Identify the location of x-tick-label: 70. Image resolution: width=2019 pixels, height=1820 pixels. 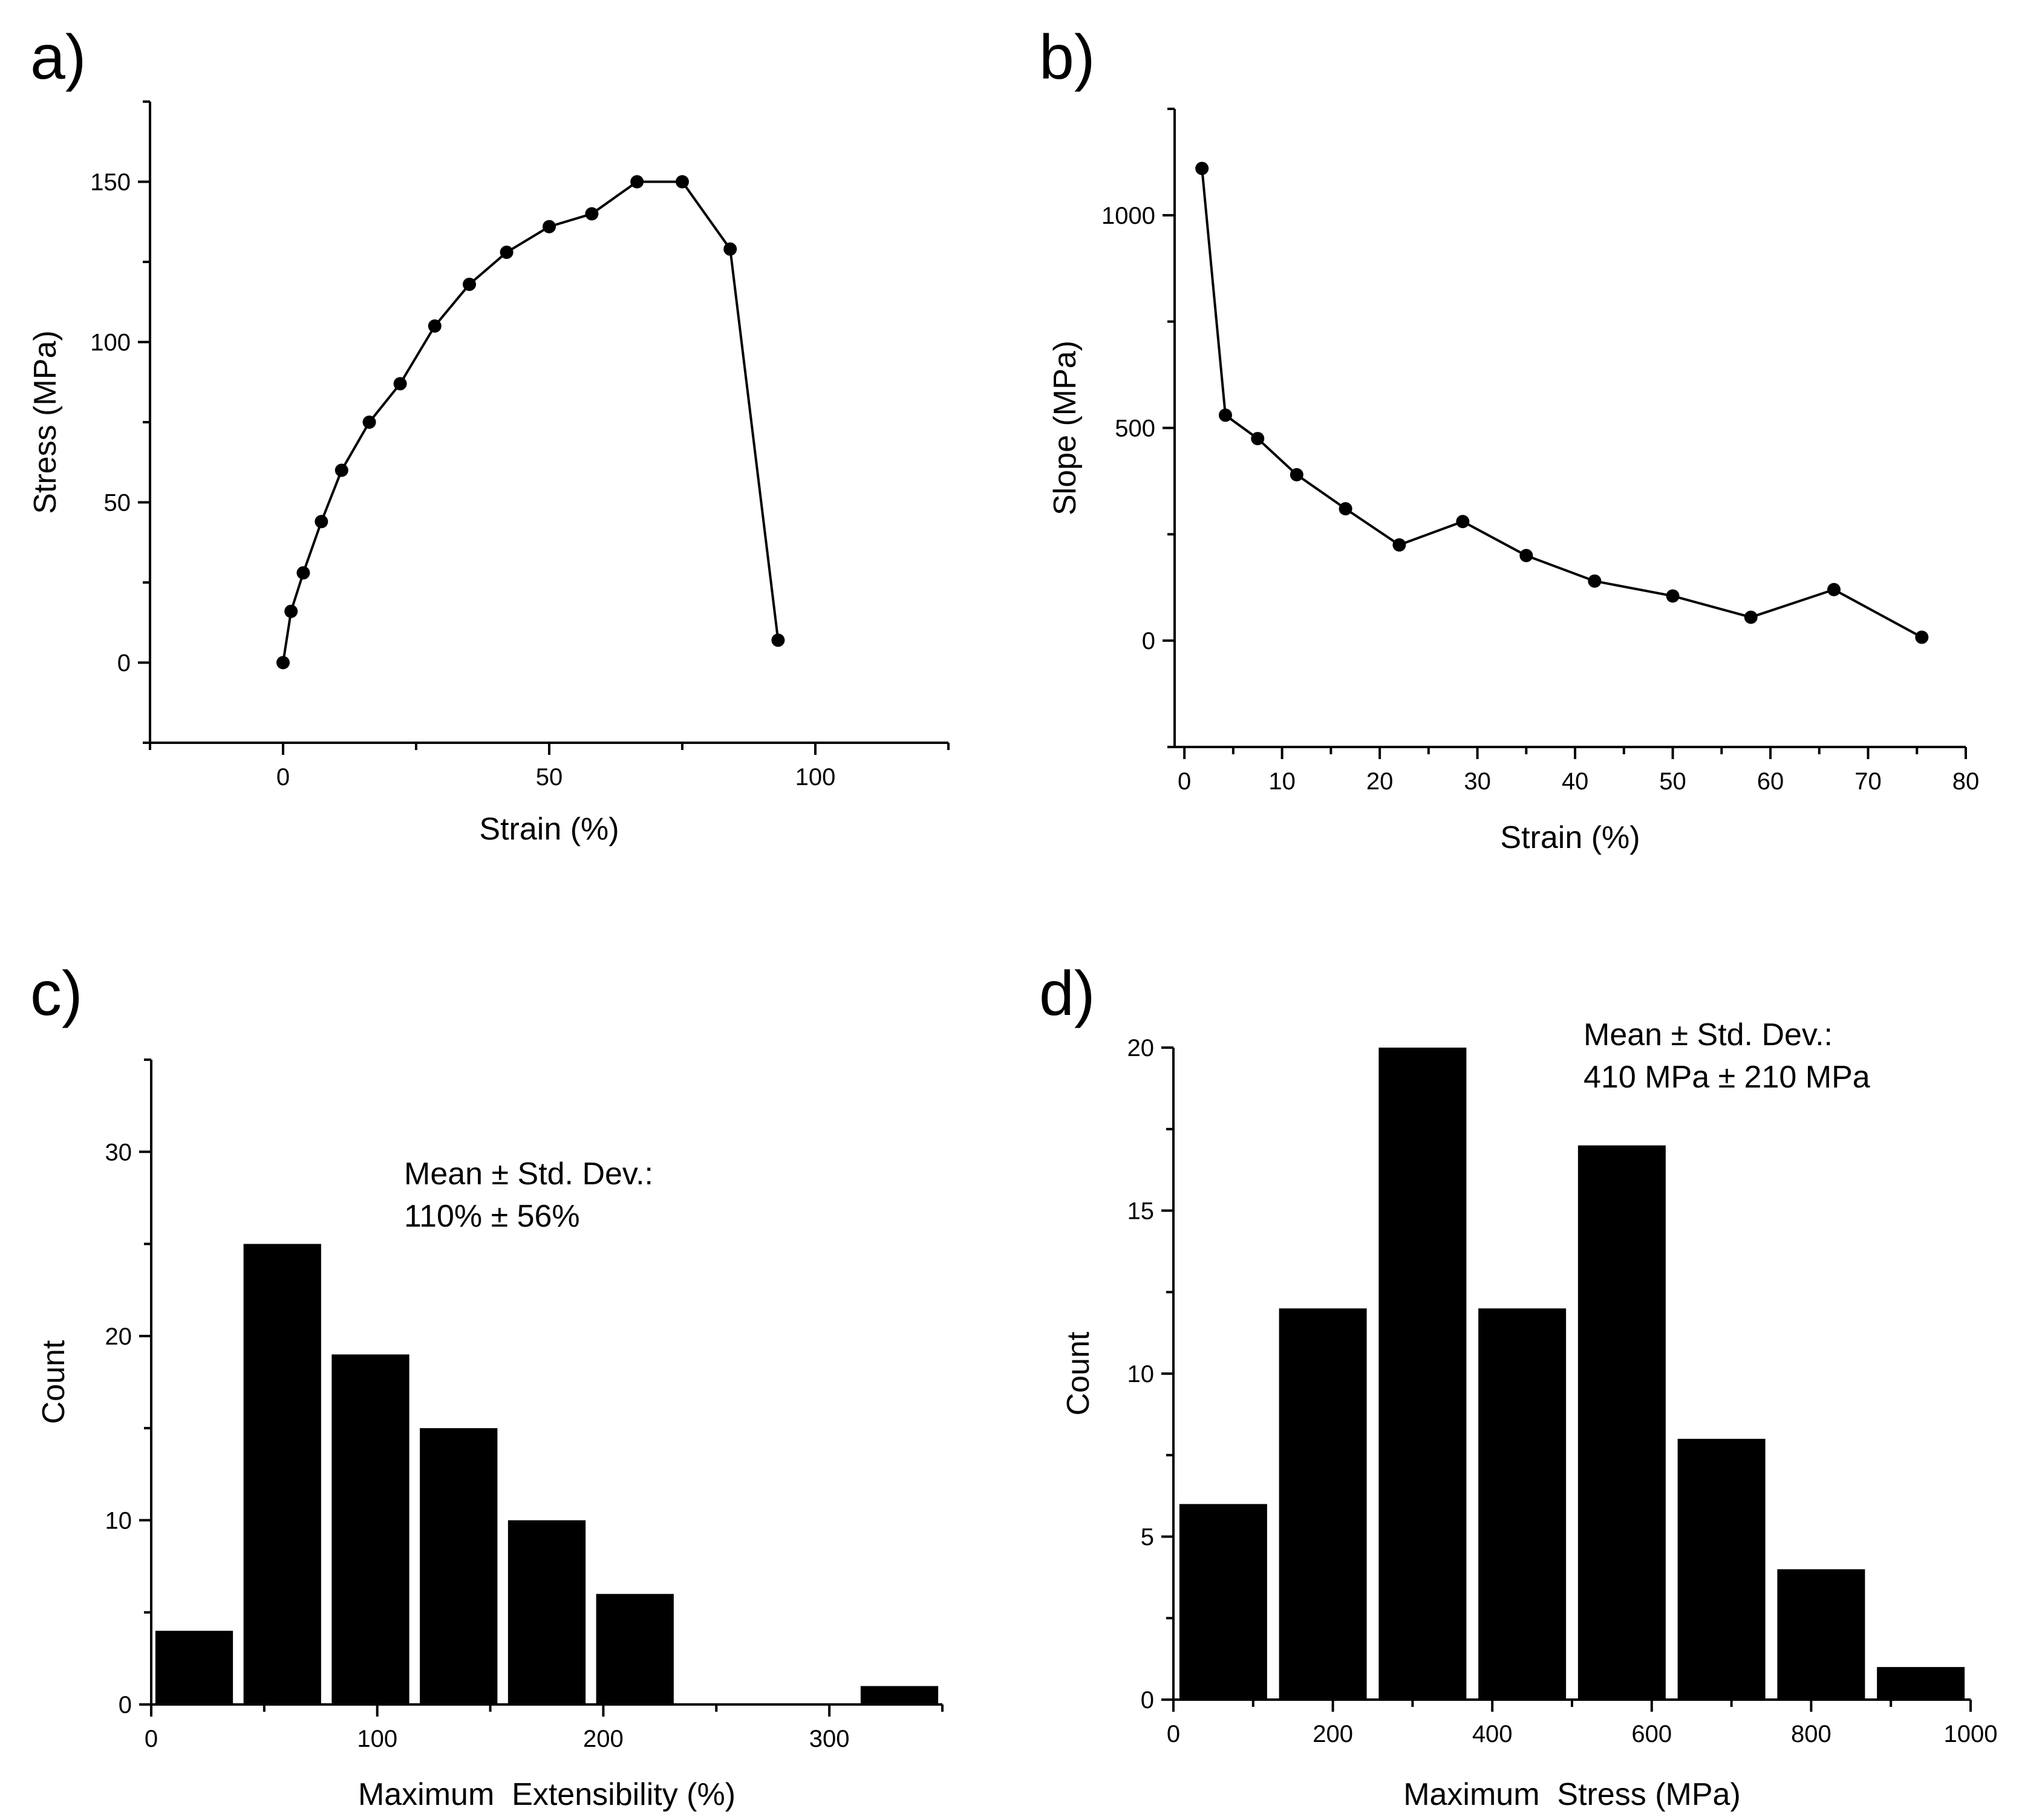
(1868, 781).